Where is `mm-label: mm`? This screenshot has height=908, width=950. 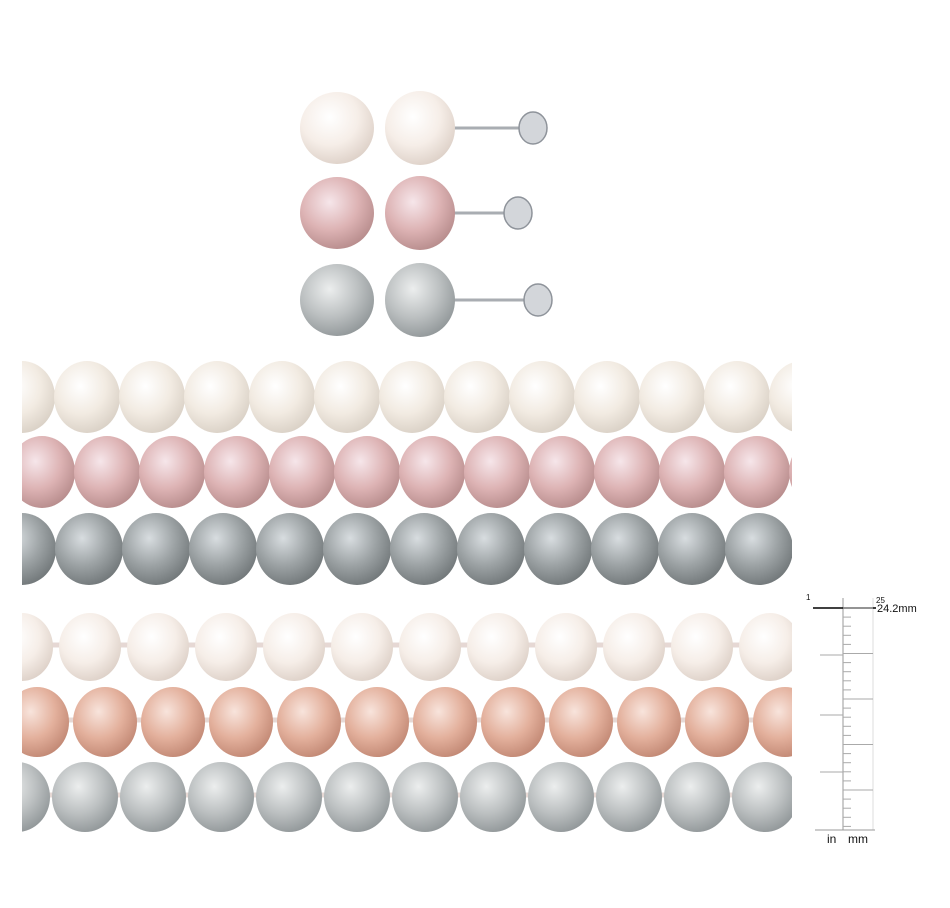 mm-label: mm is located at coordinates (858, 839).